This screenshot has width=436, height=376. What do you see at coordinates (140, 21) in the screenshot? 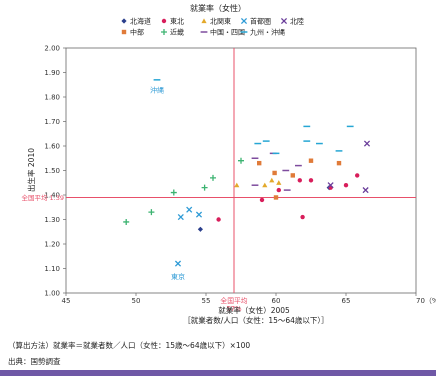
I see `legend-label: 北海道` at bounding box center [140, 21].